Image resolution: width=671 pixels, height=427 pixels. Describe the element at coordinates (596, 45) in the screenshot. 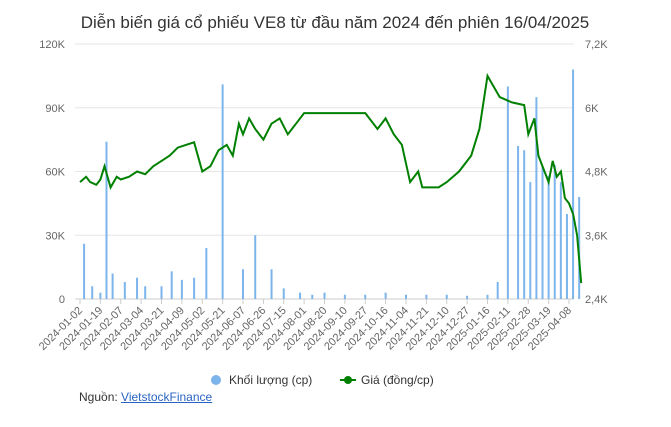

I see `right-tick-label: 7,2K` at that location.